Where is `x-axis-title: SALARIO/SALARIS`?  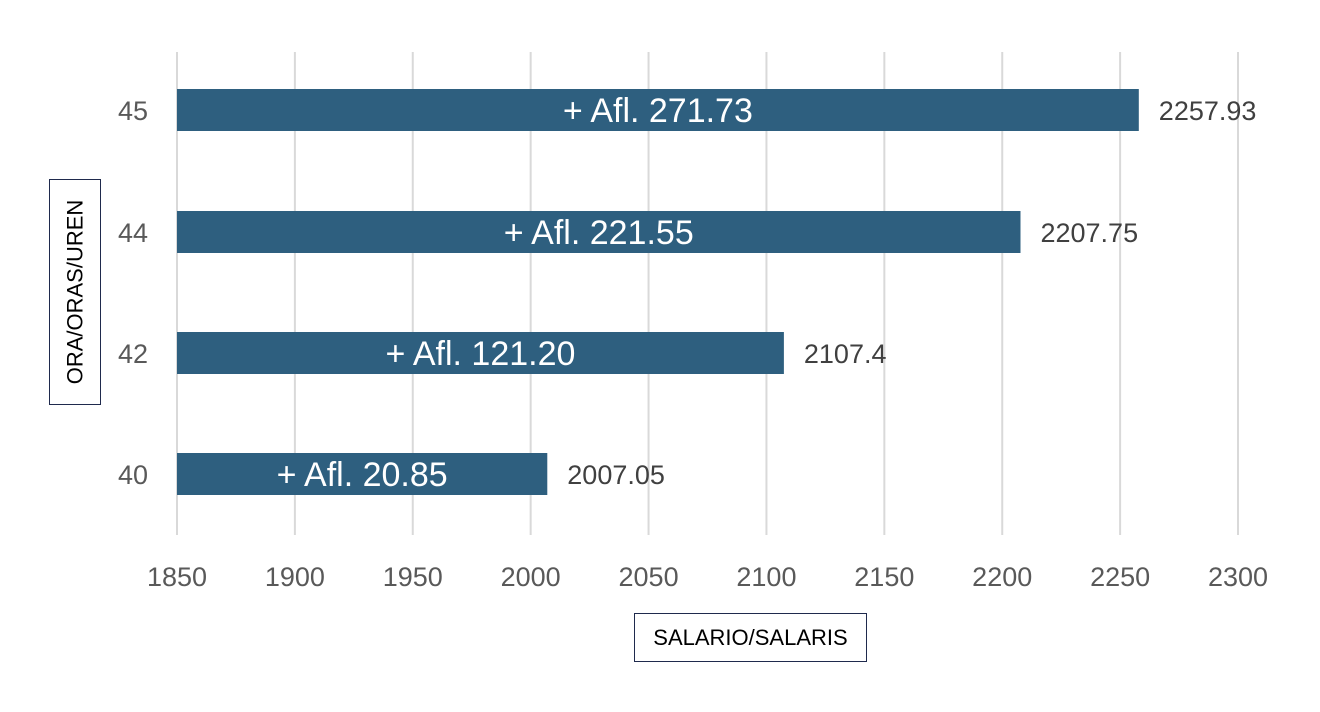 x-axis-title: SALARIO/SALARIS is located at coordinates (750, 637).